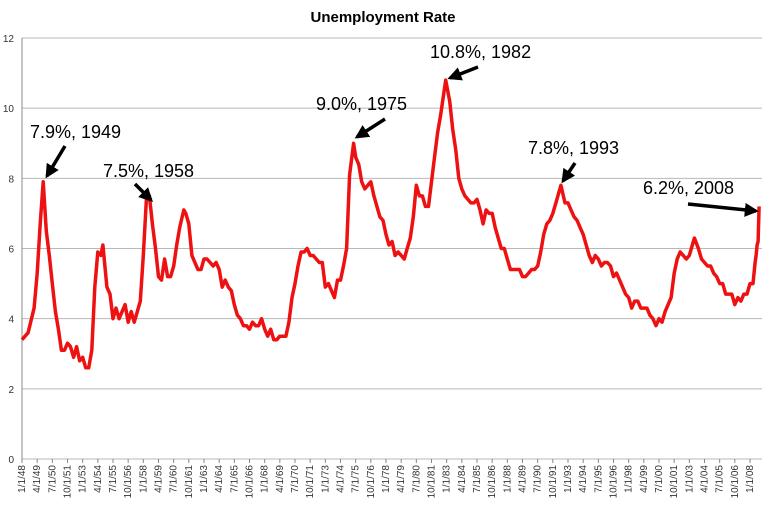 This screenshot has height=509, width=766. Describe the element at coordinates (629, 479) in the screenshot. I see `x-tick-label: 1/1/98` at that location.